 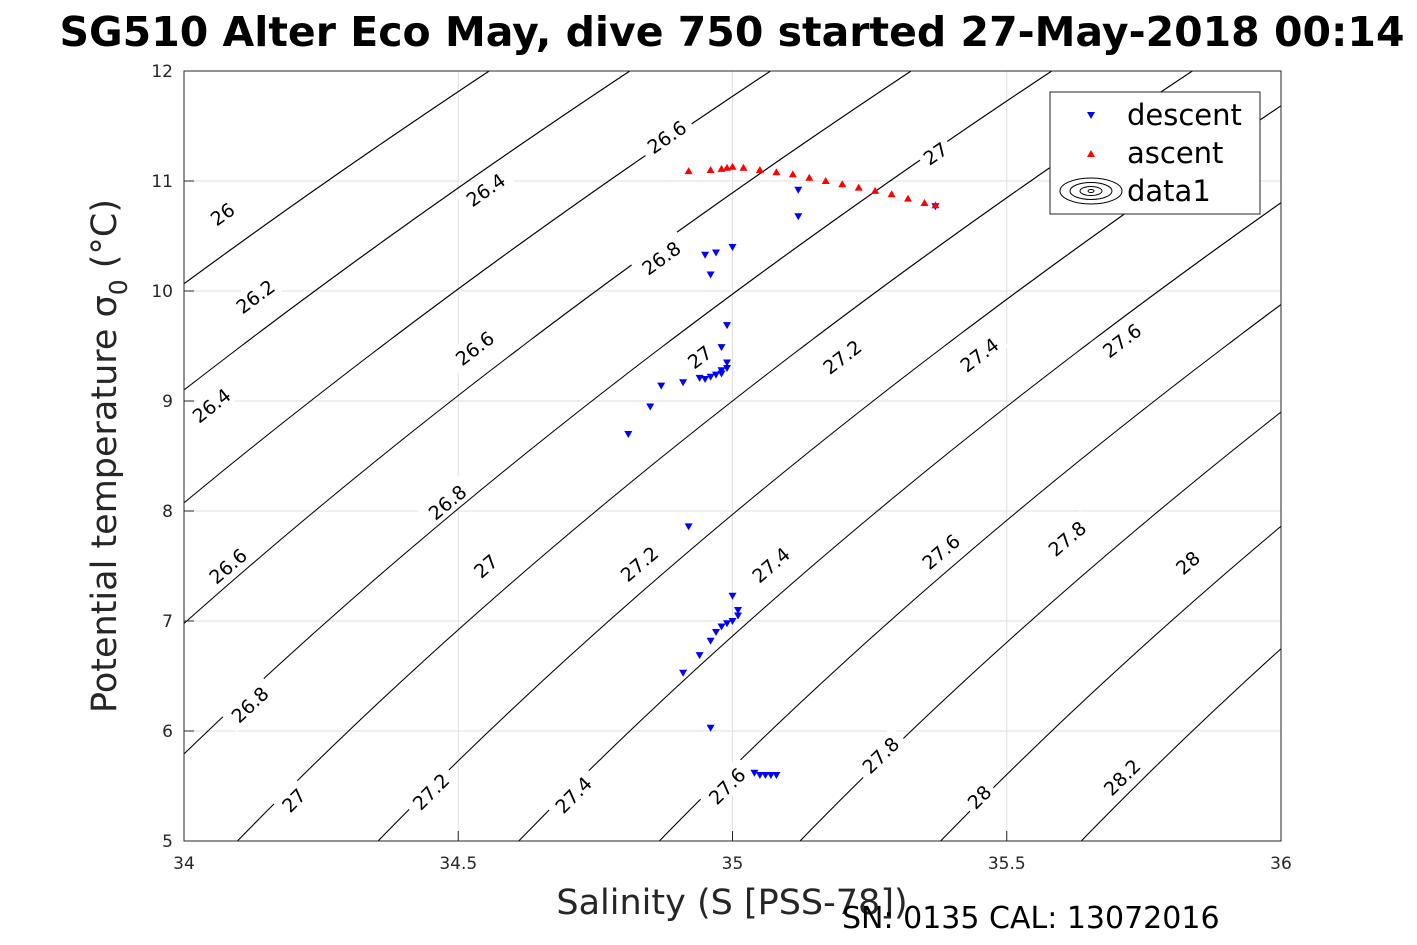 I want to click on y-tick-label: 7, so click(x=167, y=622).